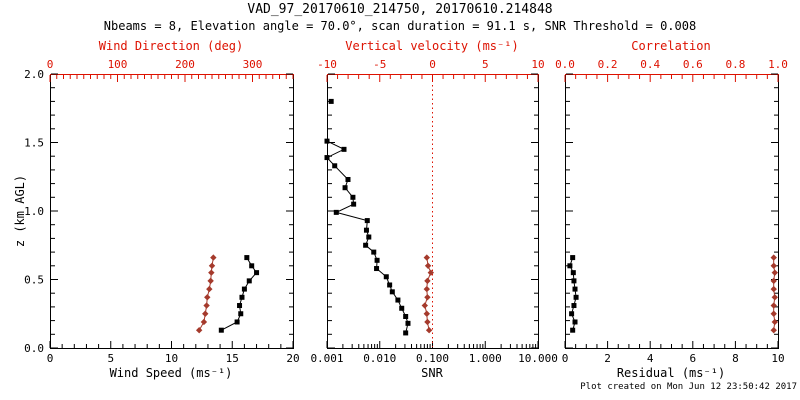 This screenshot has width=800, height=400. What do you see at coordinates (34, 211) in the screenshot?
I see `y-tick-label: 1.0` at bounding box center [34, 211].